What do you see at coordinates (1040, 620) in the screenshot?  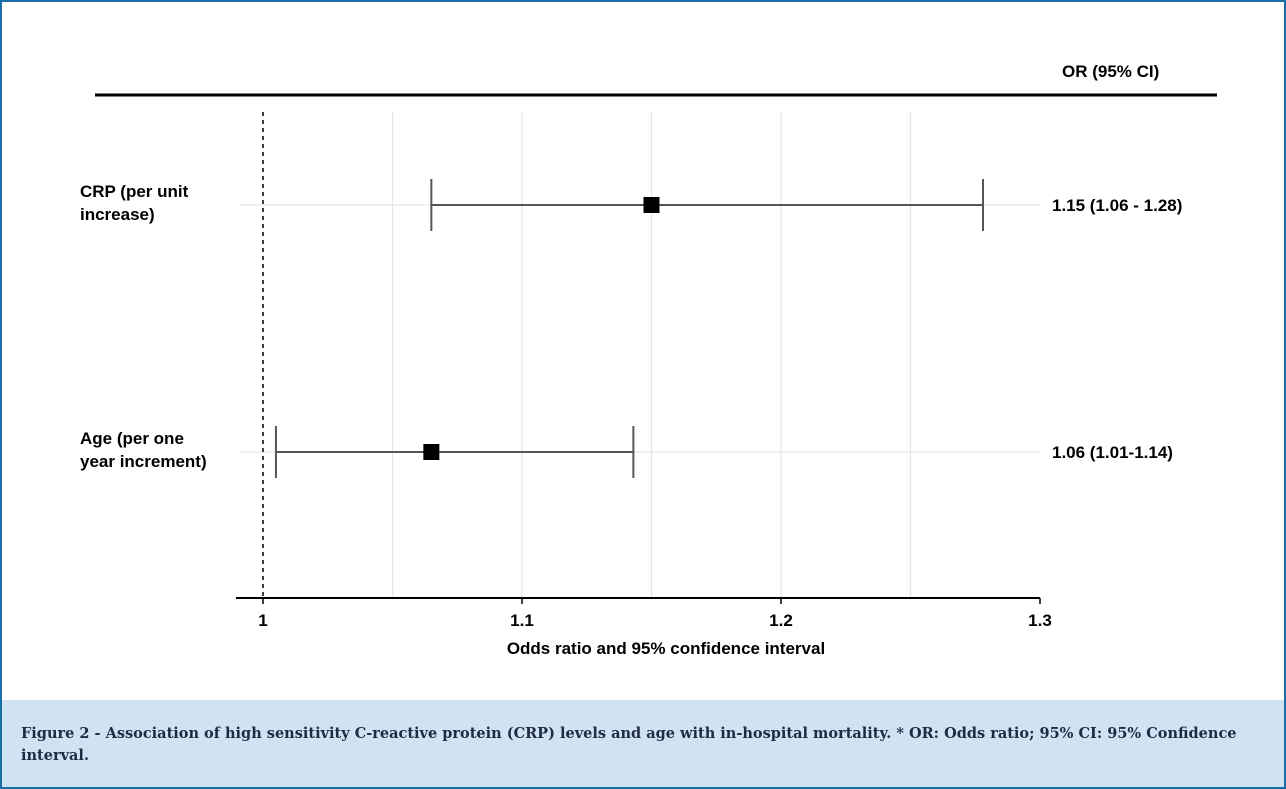 I see `x-tick-label: 1.3` at bounding box center [1040, 620].